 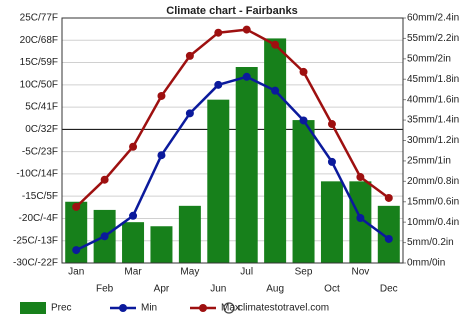 I want to click on y2-tick-label: 50mm/2in, so click(x=429, y=58).